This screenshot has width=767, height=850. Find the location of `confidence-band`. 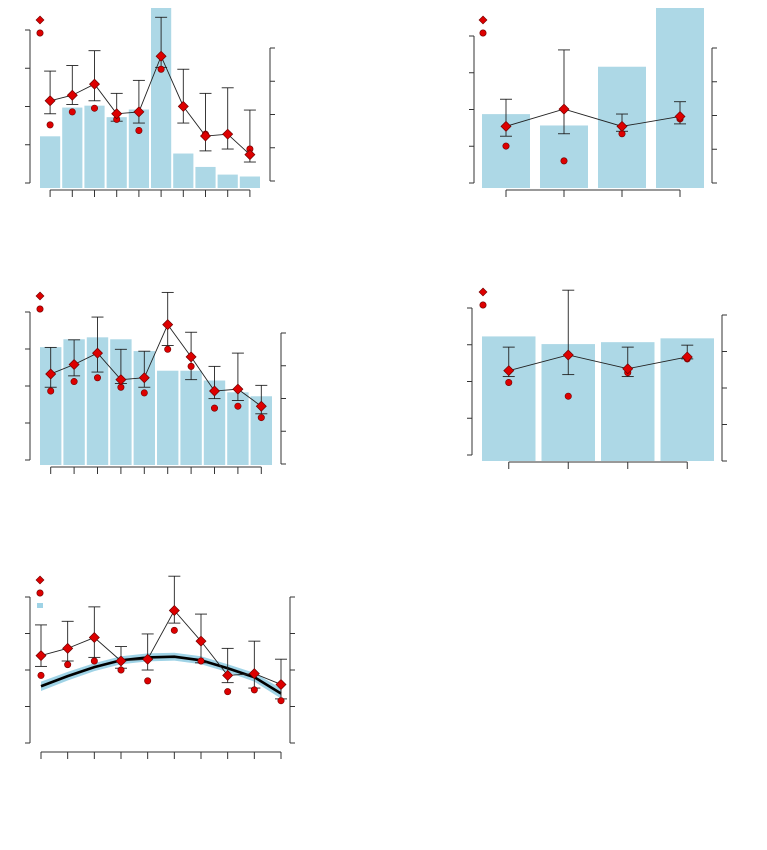

confidence-band is located at coordinates (161, 675).